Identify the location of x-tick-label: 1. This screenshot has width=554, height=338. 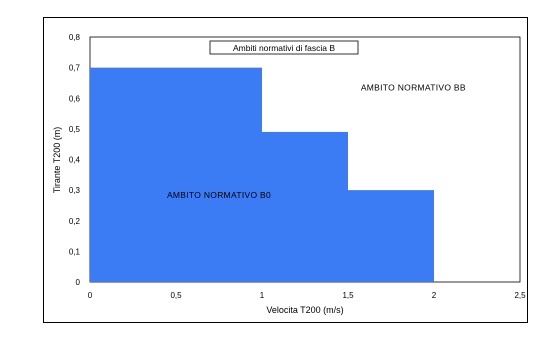
(262, 295).